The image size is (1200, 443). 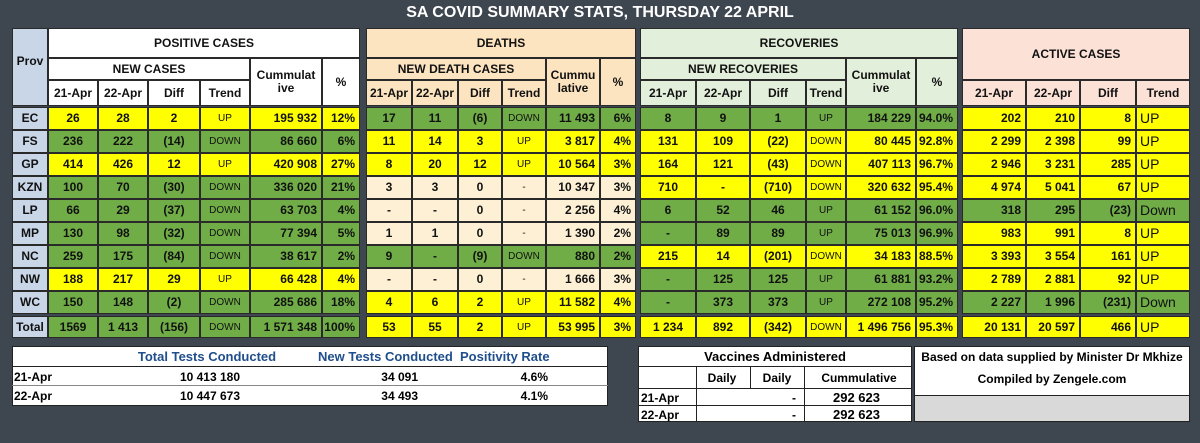 What do you see at coordinates (618, 256) in the screenshot?
I see `data-cell: 2%` at bounding box center [618, 256].